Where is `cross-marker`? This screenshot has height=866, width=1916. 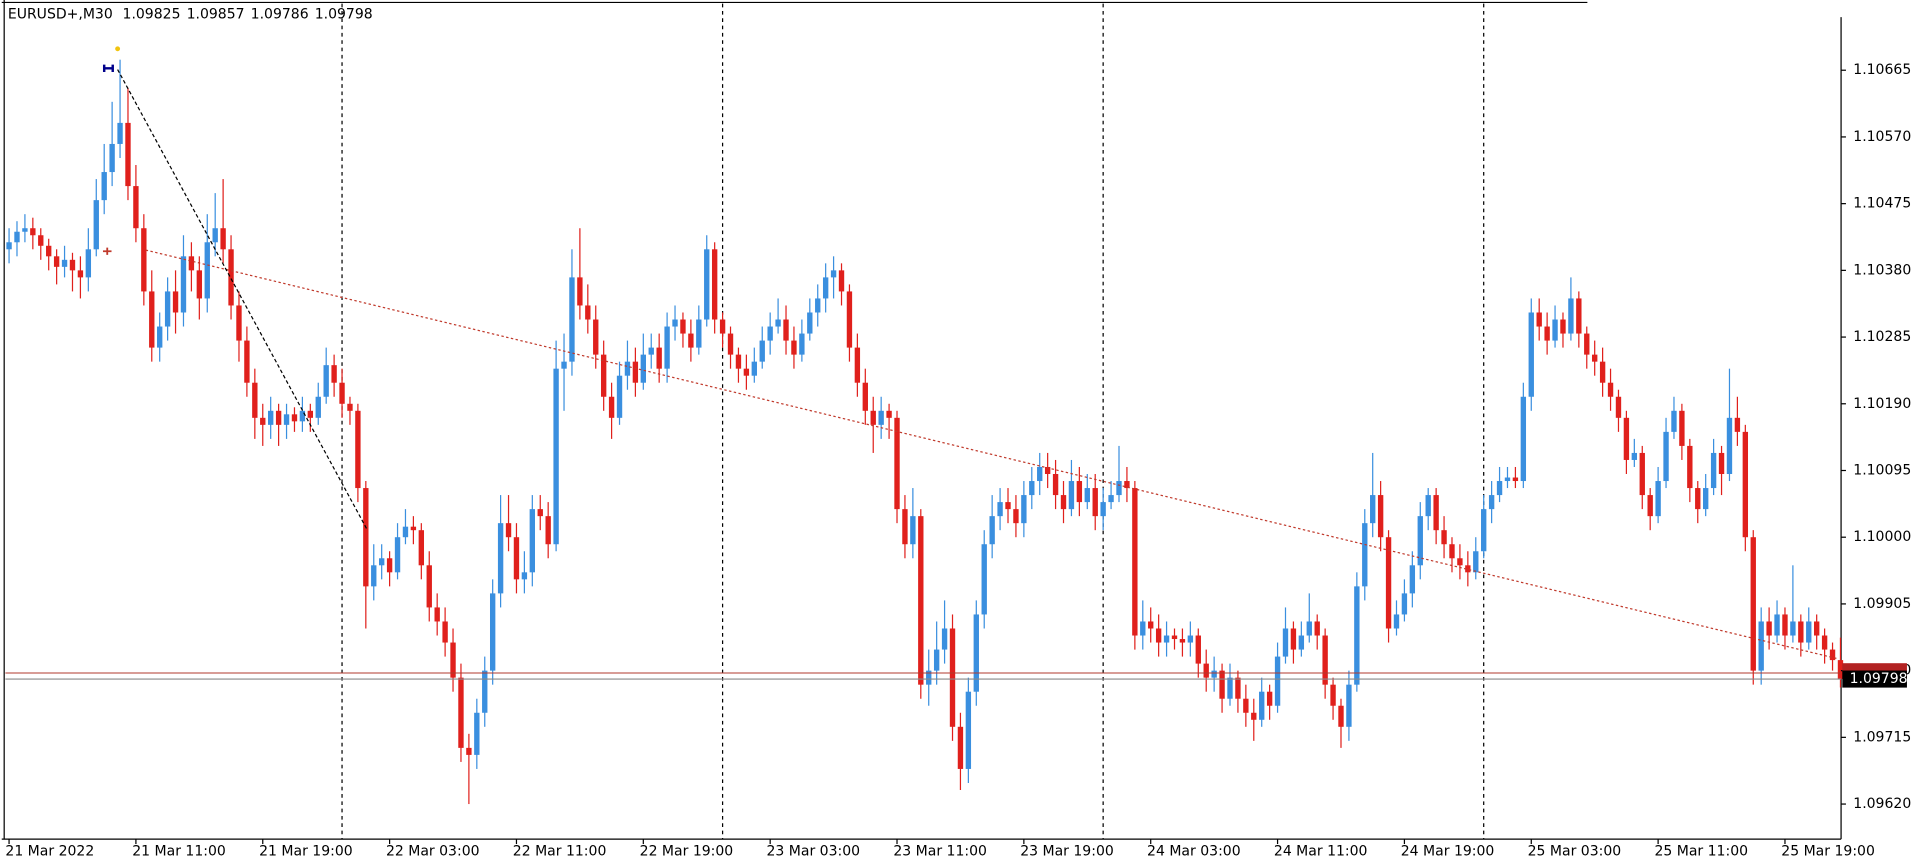 cross-marker is located at coordinates (107, 251).